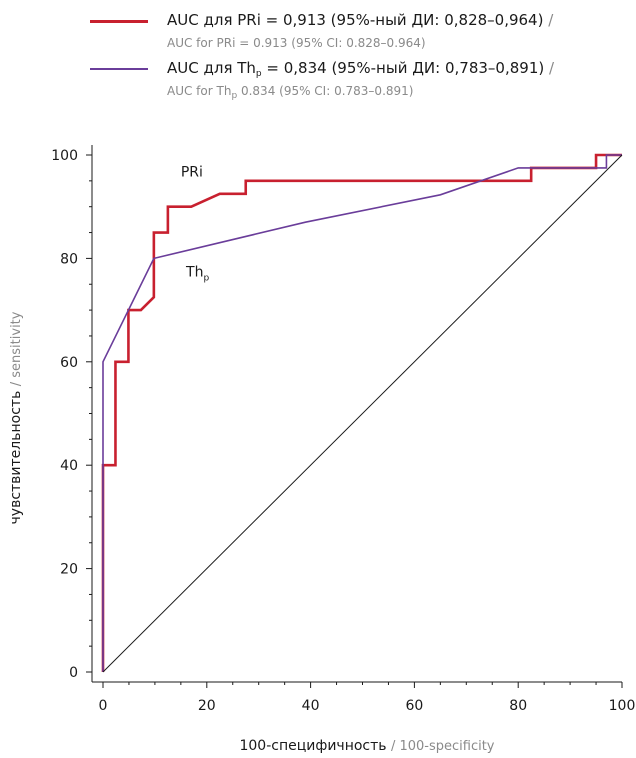  What do you see at coordinates (69, 570) in the screenshot?
I see `y-tick-label: 20` at bounding box center [69, 570].